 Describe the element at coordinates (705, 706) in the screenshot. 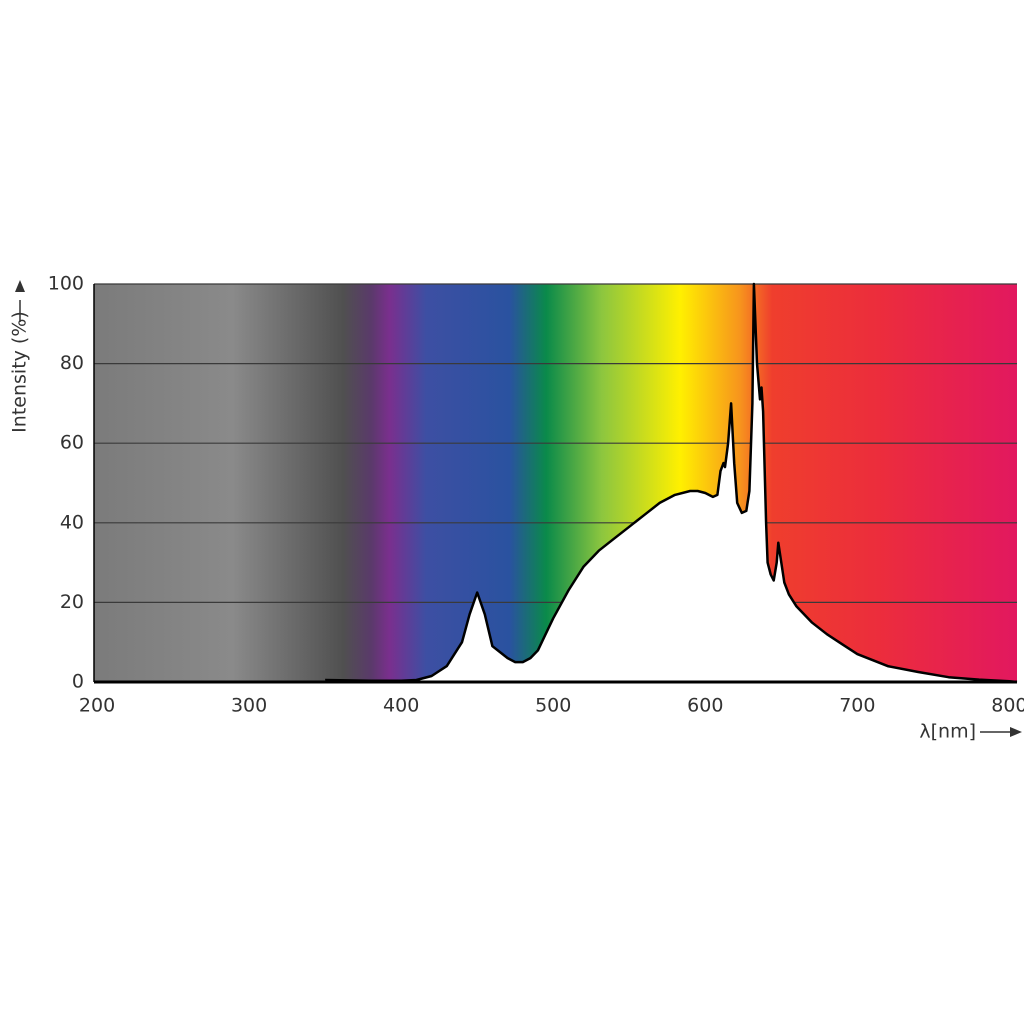

I see `x-tick-label: 600` at that location.